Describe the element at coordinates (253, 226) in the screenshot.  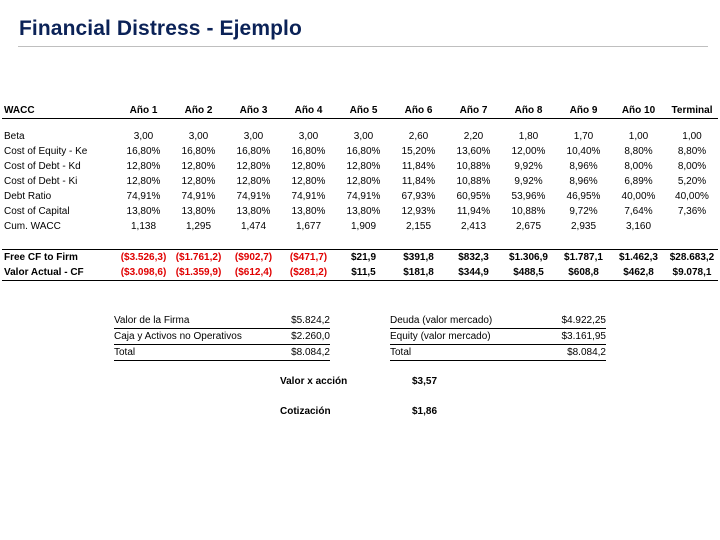
I see `table-cell: 1,474` at that location.